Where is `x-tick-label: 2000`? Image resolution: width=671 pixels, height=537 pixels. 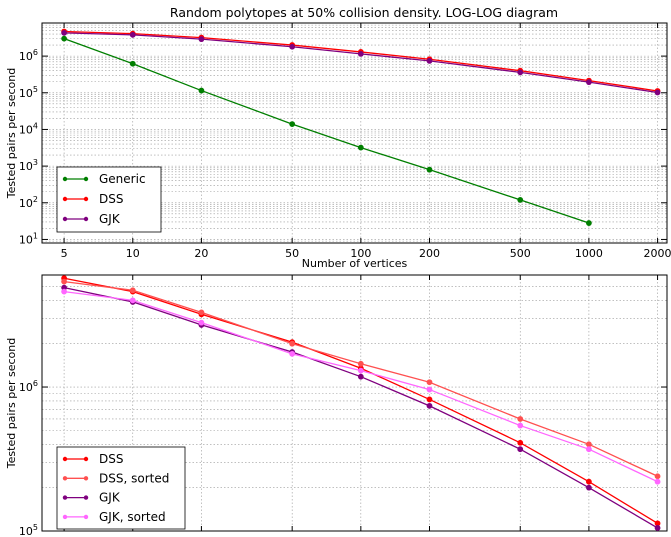
x-tick-label: 2000 is located at coordinates (657, 253).